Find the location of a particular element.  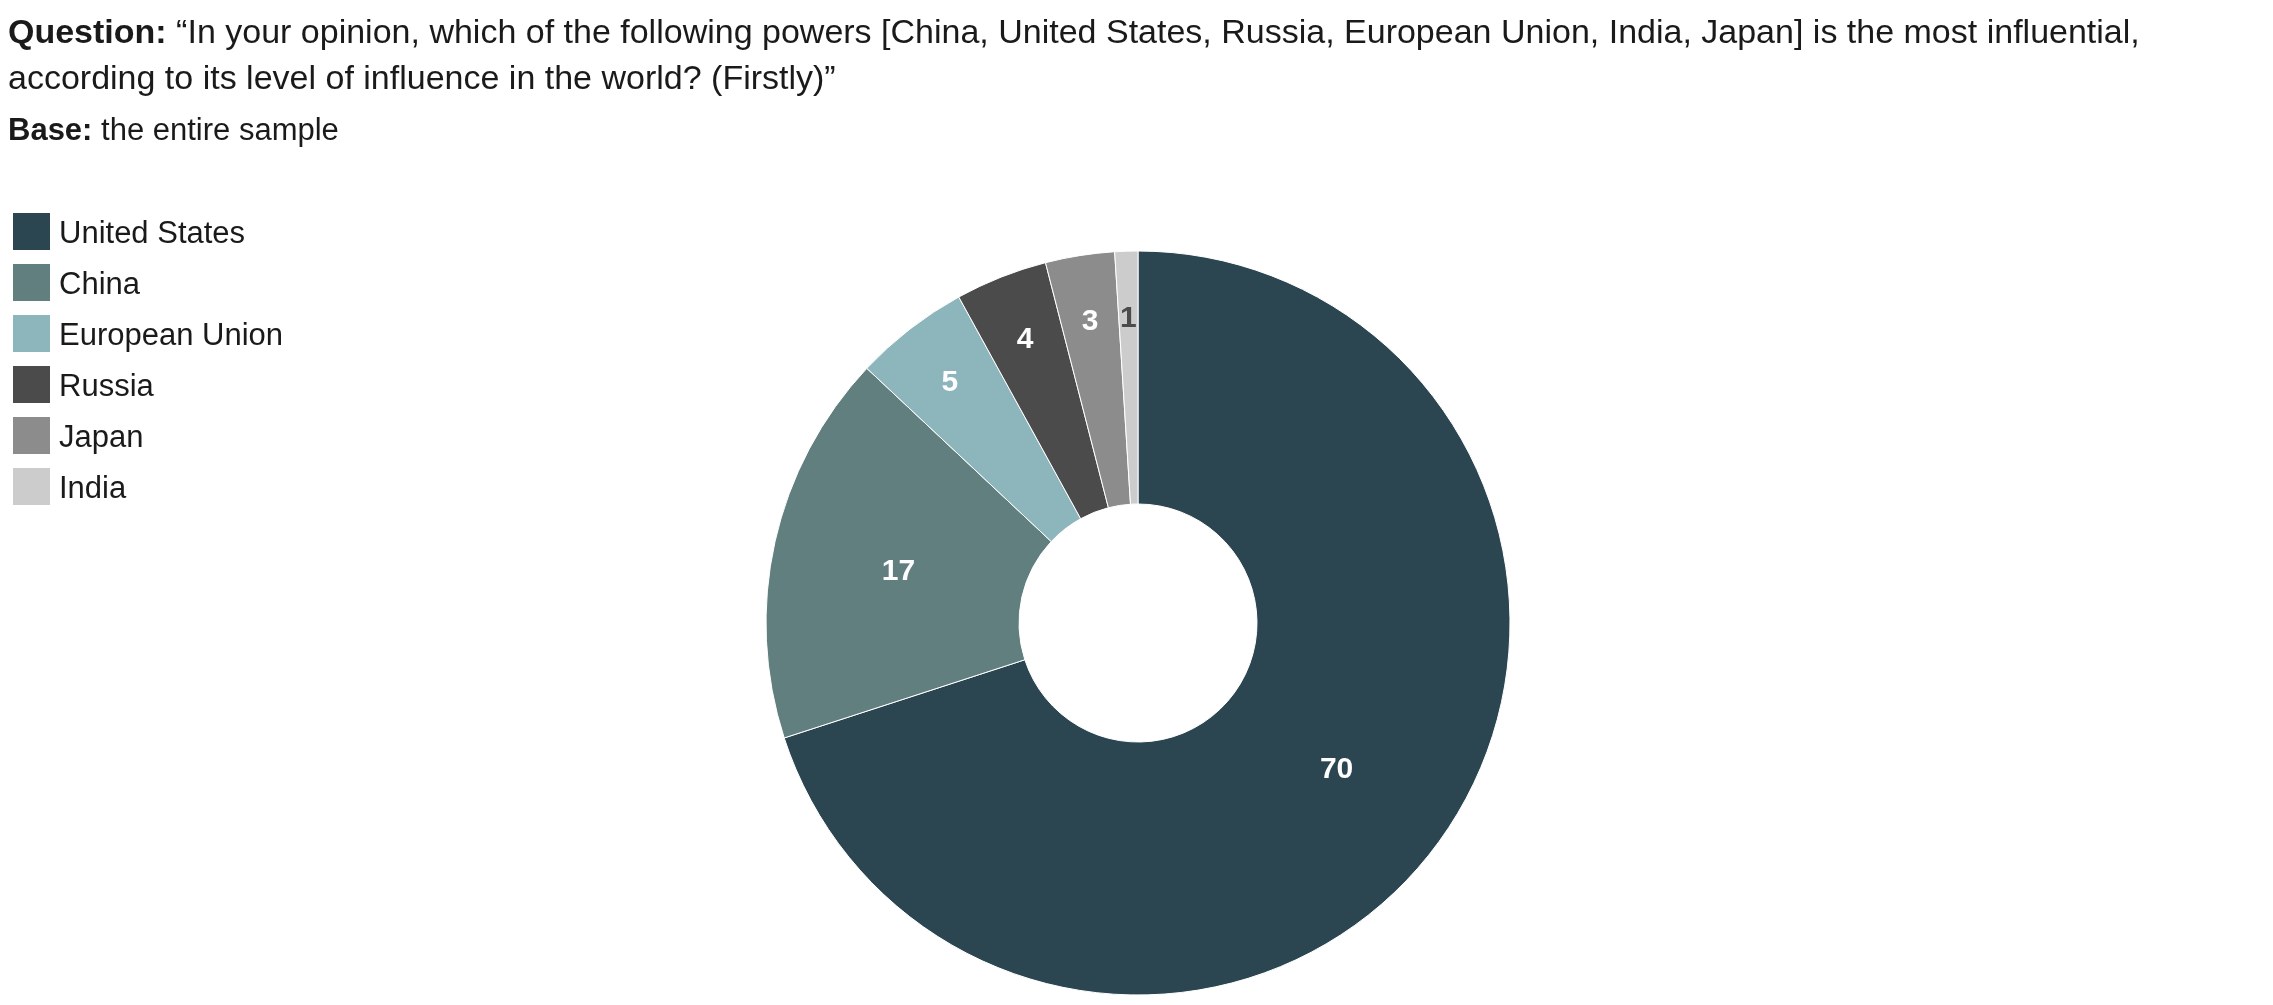

data-label: 1 is located at coordinates (1128, 316).